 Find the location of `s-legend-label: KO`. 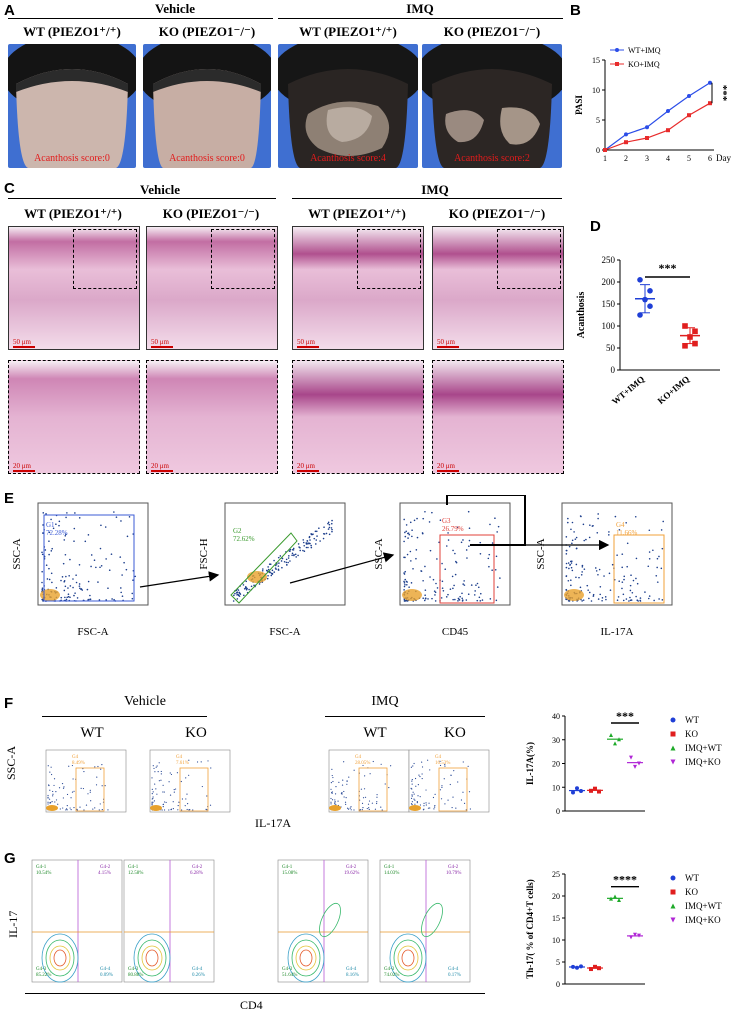

s-legend-label: KO is located at coordinates (691, 734).